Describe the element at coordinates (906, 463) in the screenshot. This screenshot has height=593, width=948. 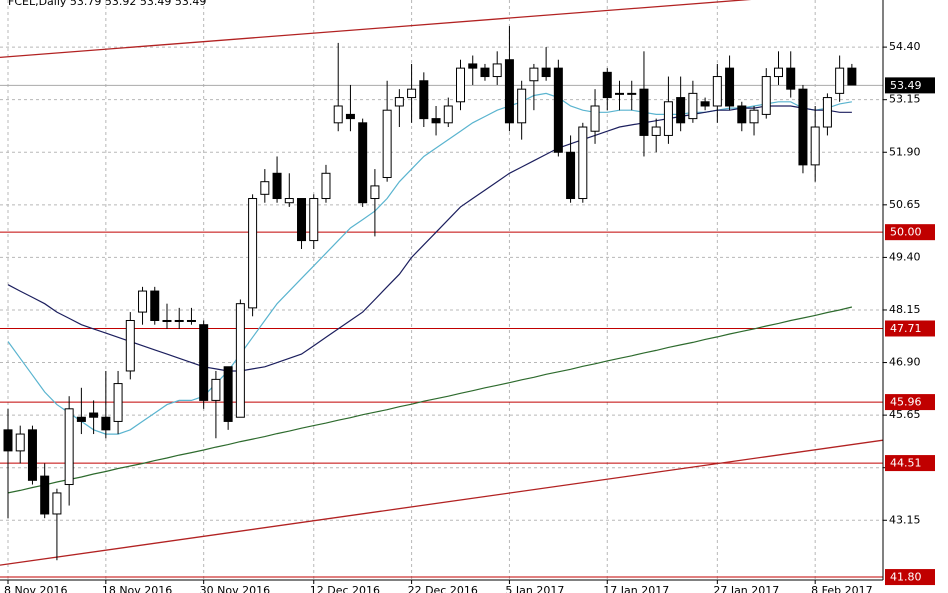
I see `level-label: 44.51` at that location.